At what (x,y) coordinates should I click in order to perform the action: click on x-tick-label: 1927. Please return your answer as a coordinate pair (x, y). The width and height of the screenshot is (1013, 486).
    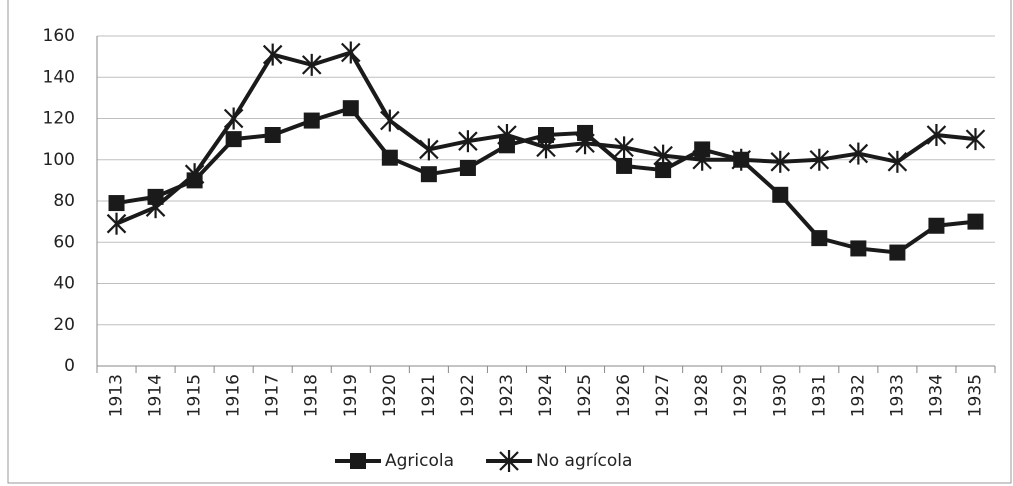
    Looking at the image, I should click on (663, 395).